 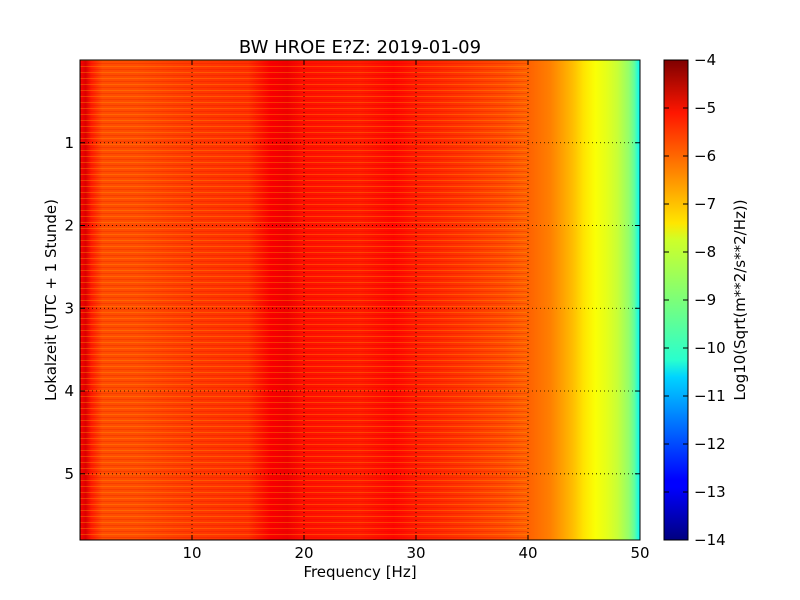 I want to click on colorbar-tick-label: −7, so click(x=705, y=204).